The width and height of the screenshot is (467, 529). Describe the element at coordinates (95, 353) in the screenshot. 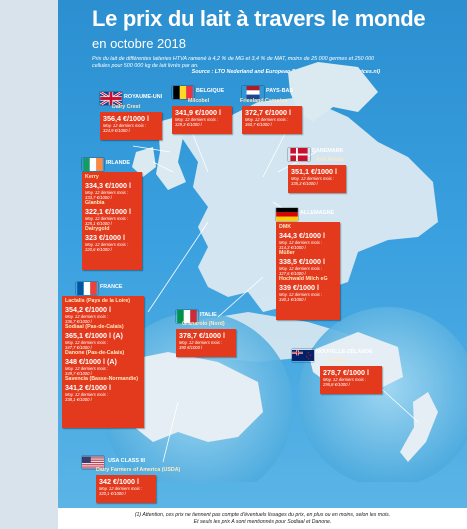

I see `dairy-name: Danone (Pas-de-Calais)` at that location.